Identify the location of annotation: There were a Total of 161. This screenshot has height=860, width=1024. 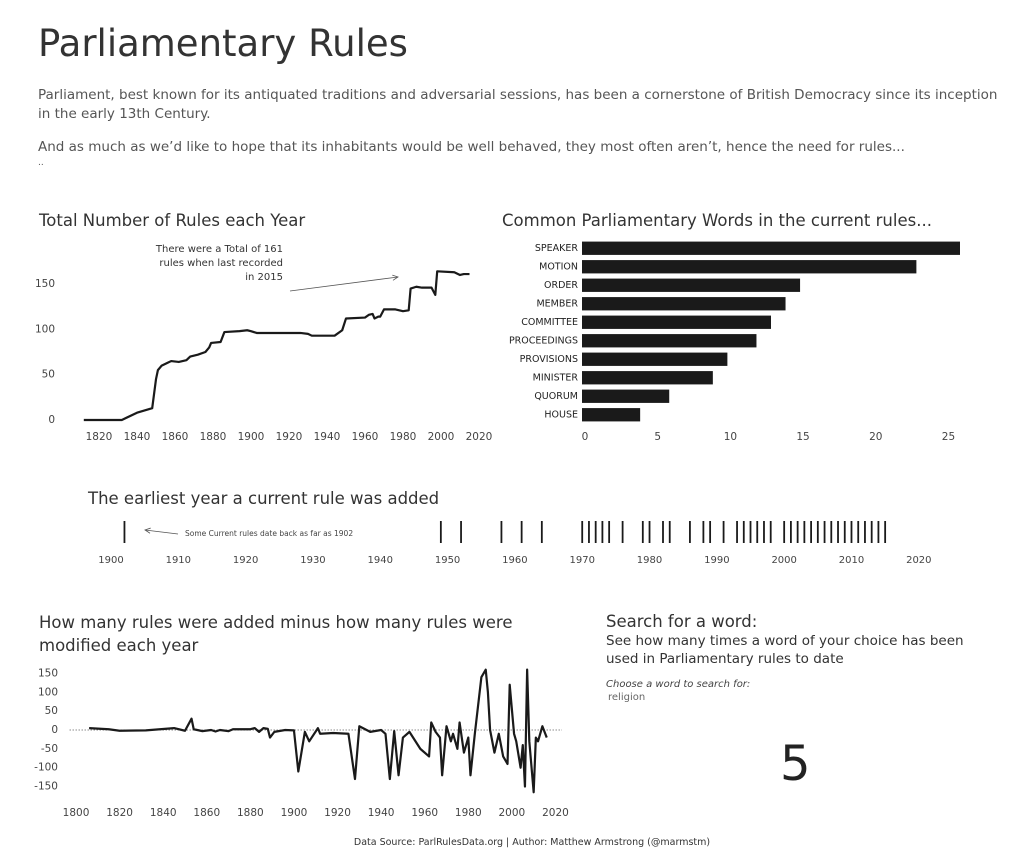
(219, 249).